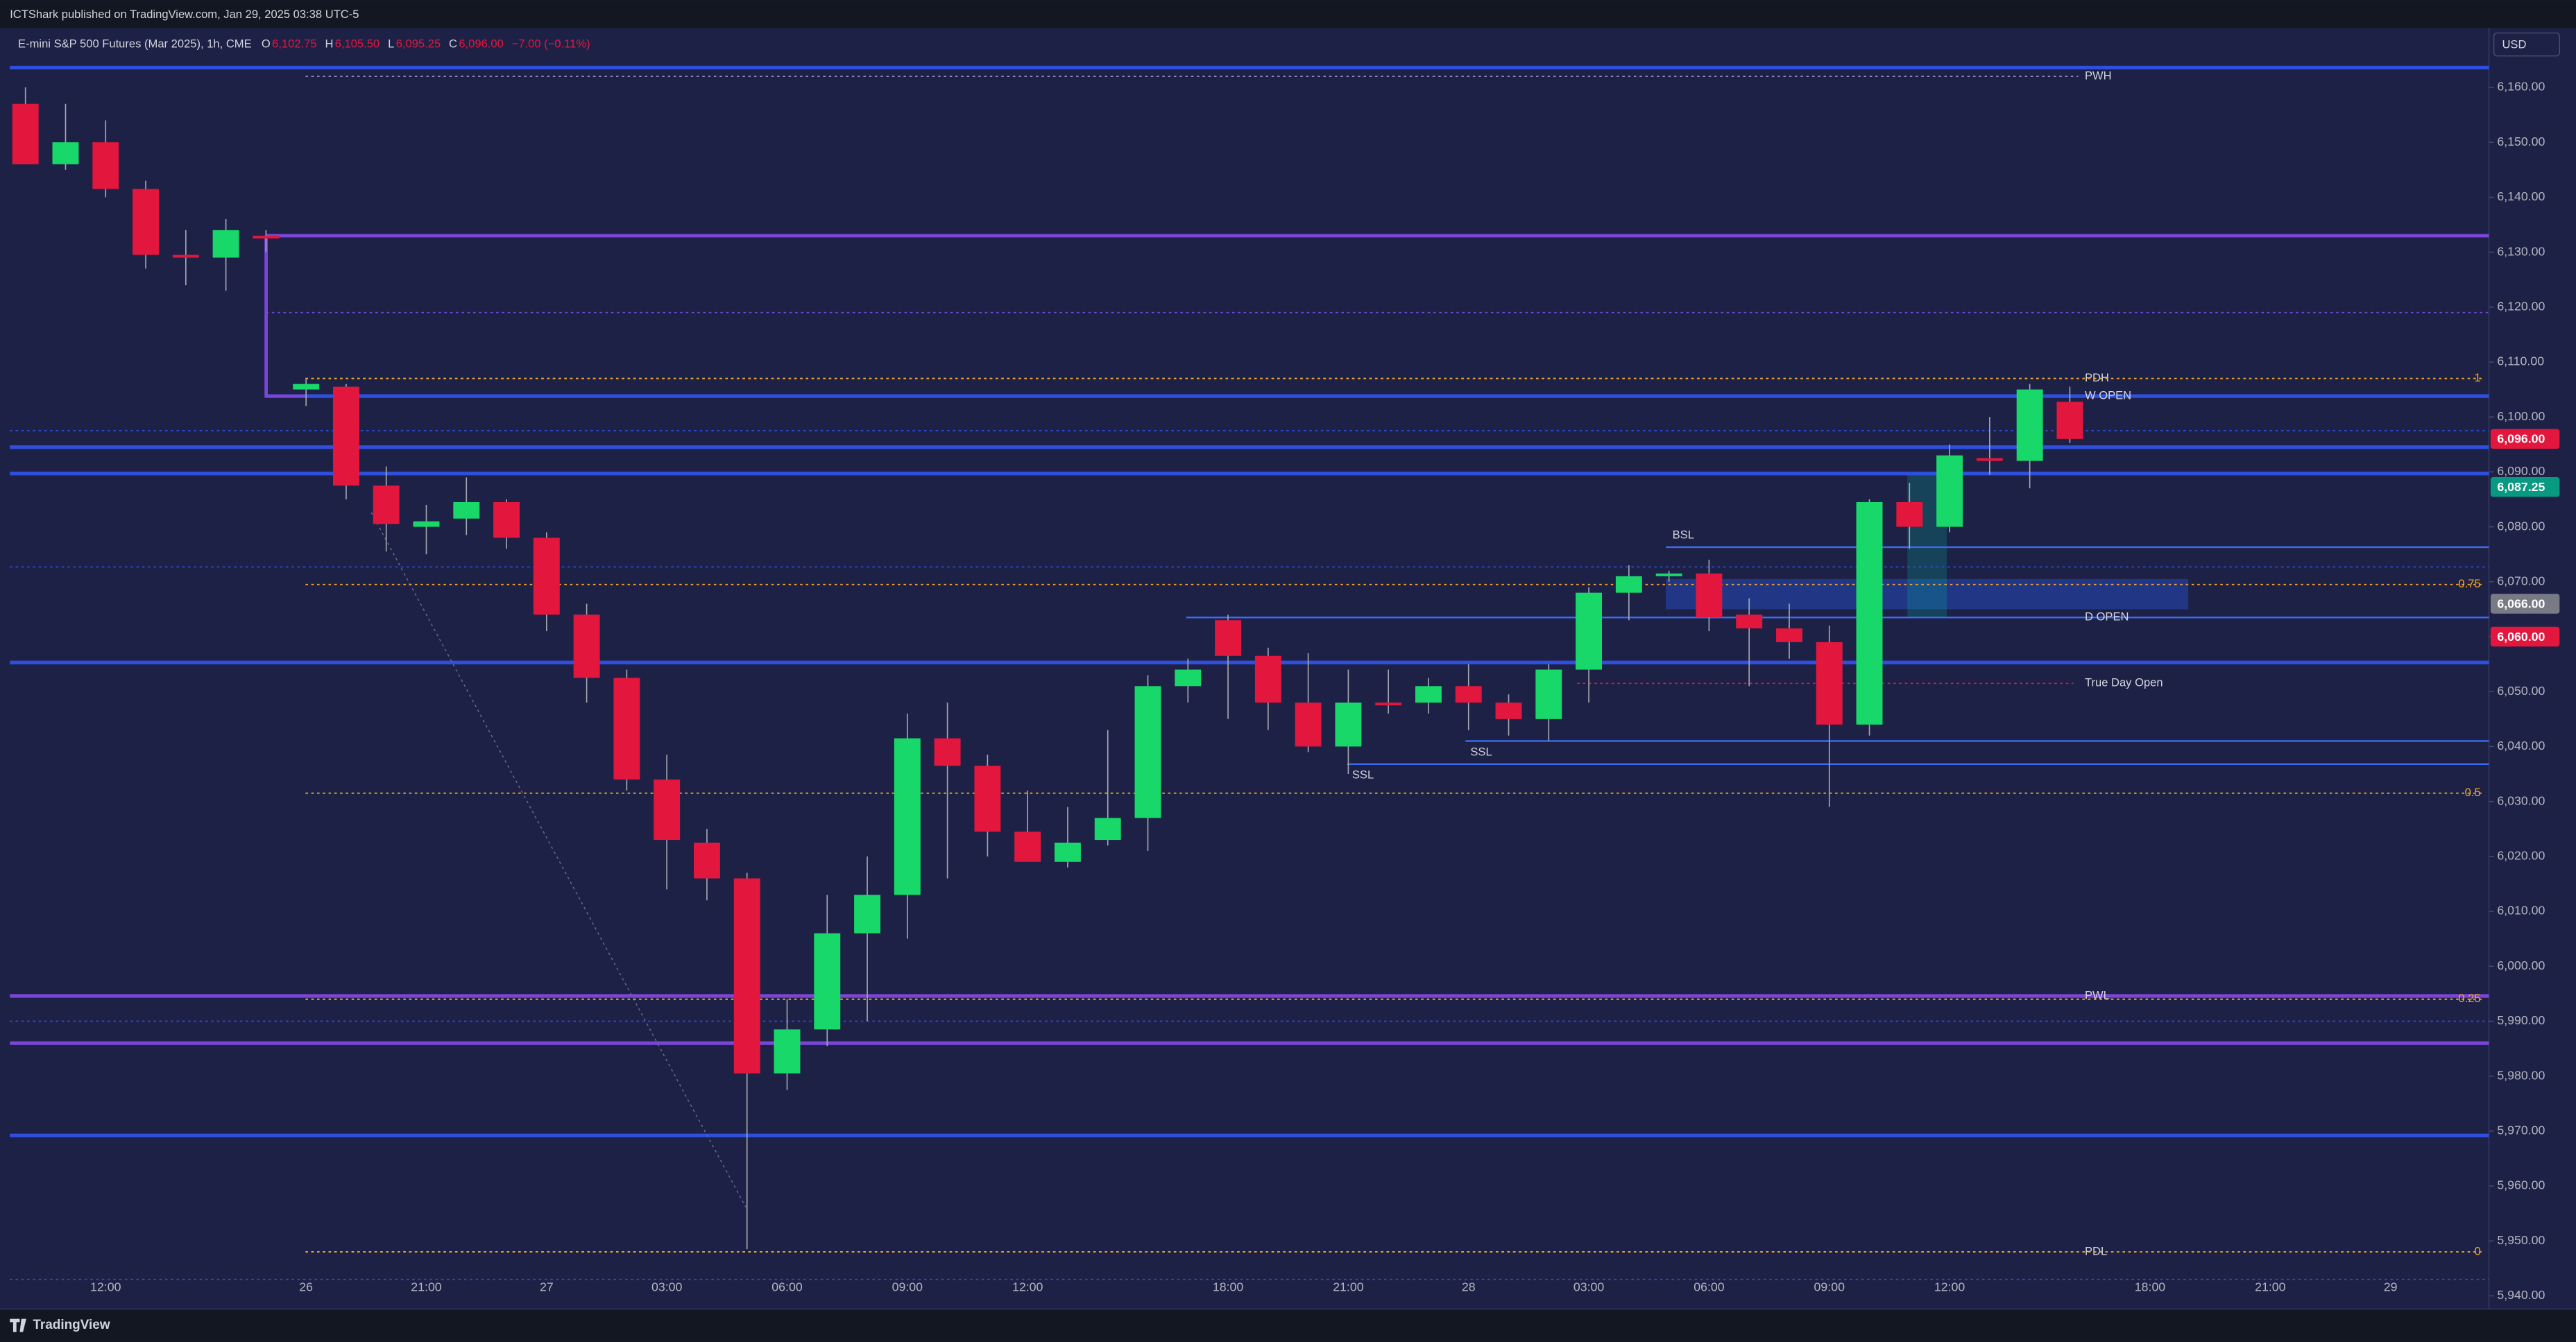 The height and width of the screenshot is (1342, 2576). Describe the element at coordinates (2521, 691) in the screenshot. I see `y-tick-label: 6,050.00` at that location.